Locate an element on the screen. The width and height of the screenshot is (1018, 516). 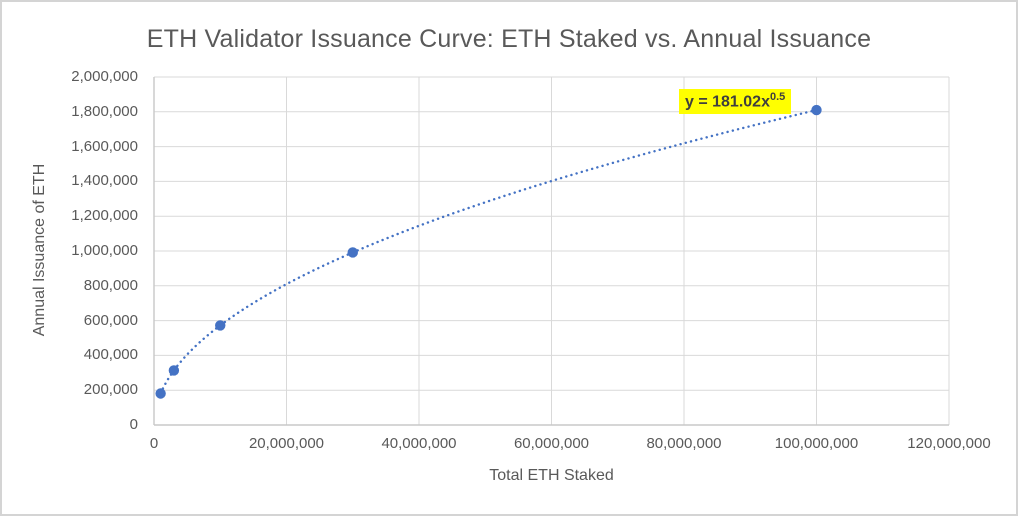
x-axis-title: Total ETH Staked is located at coordinates (551, 475).